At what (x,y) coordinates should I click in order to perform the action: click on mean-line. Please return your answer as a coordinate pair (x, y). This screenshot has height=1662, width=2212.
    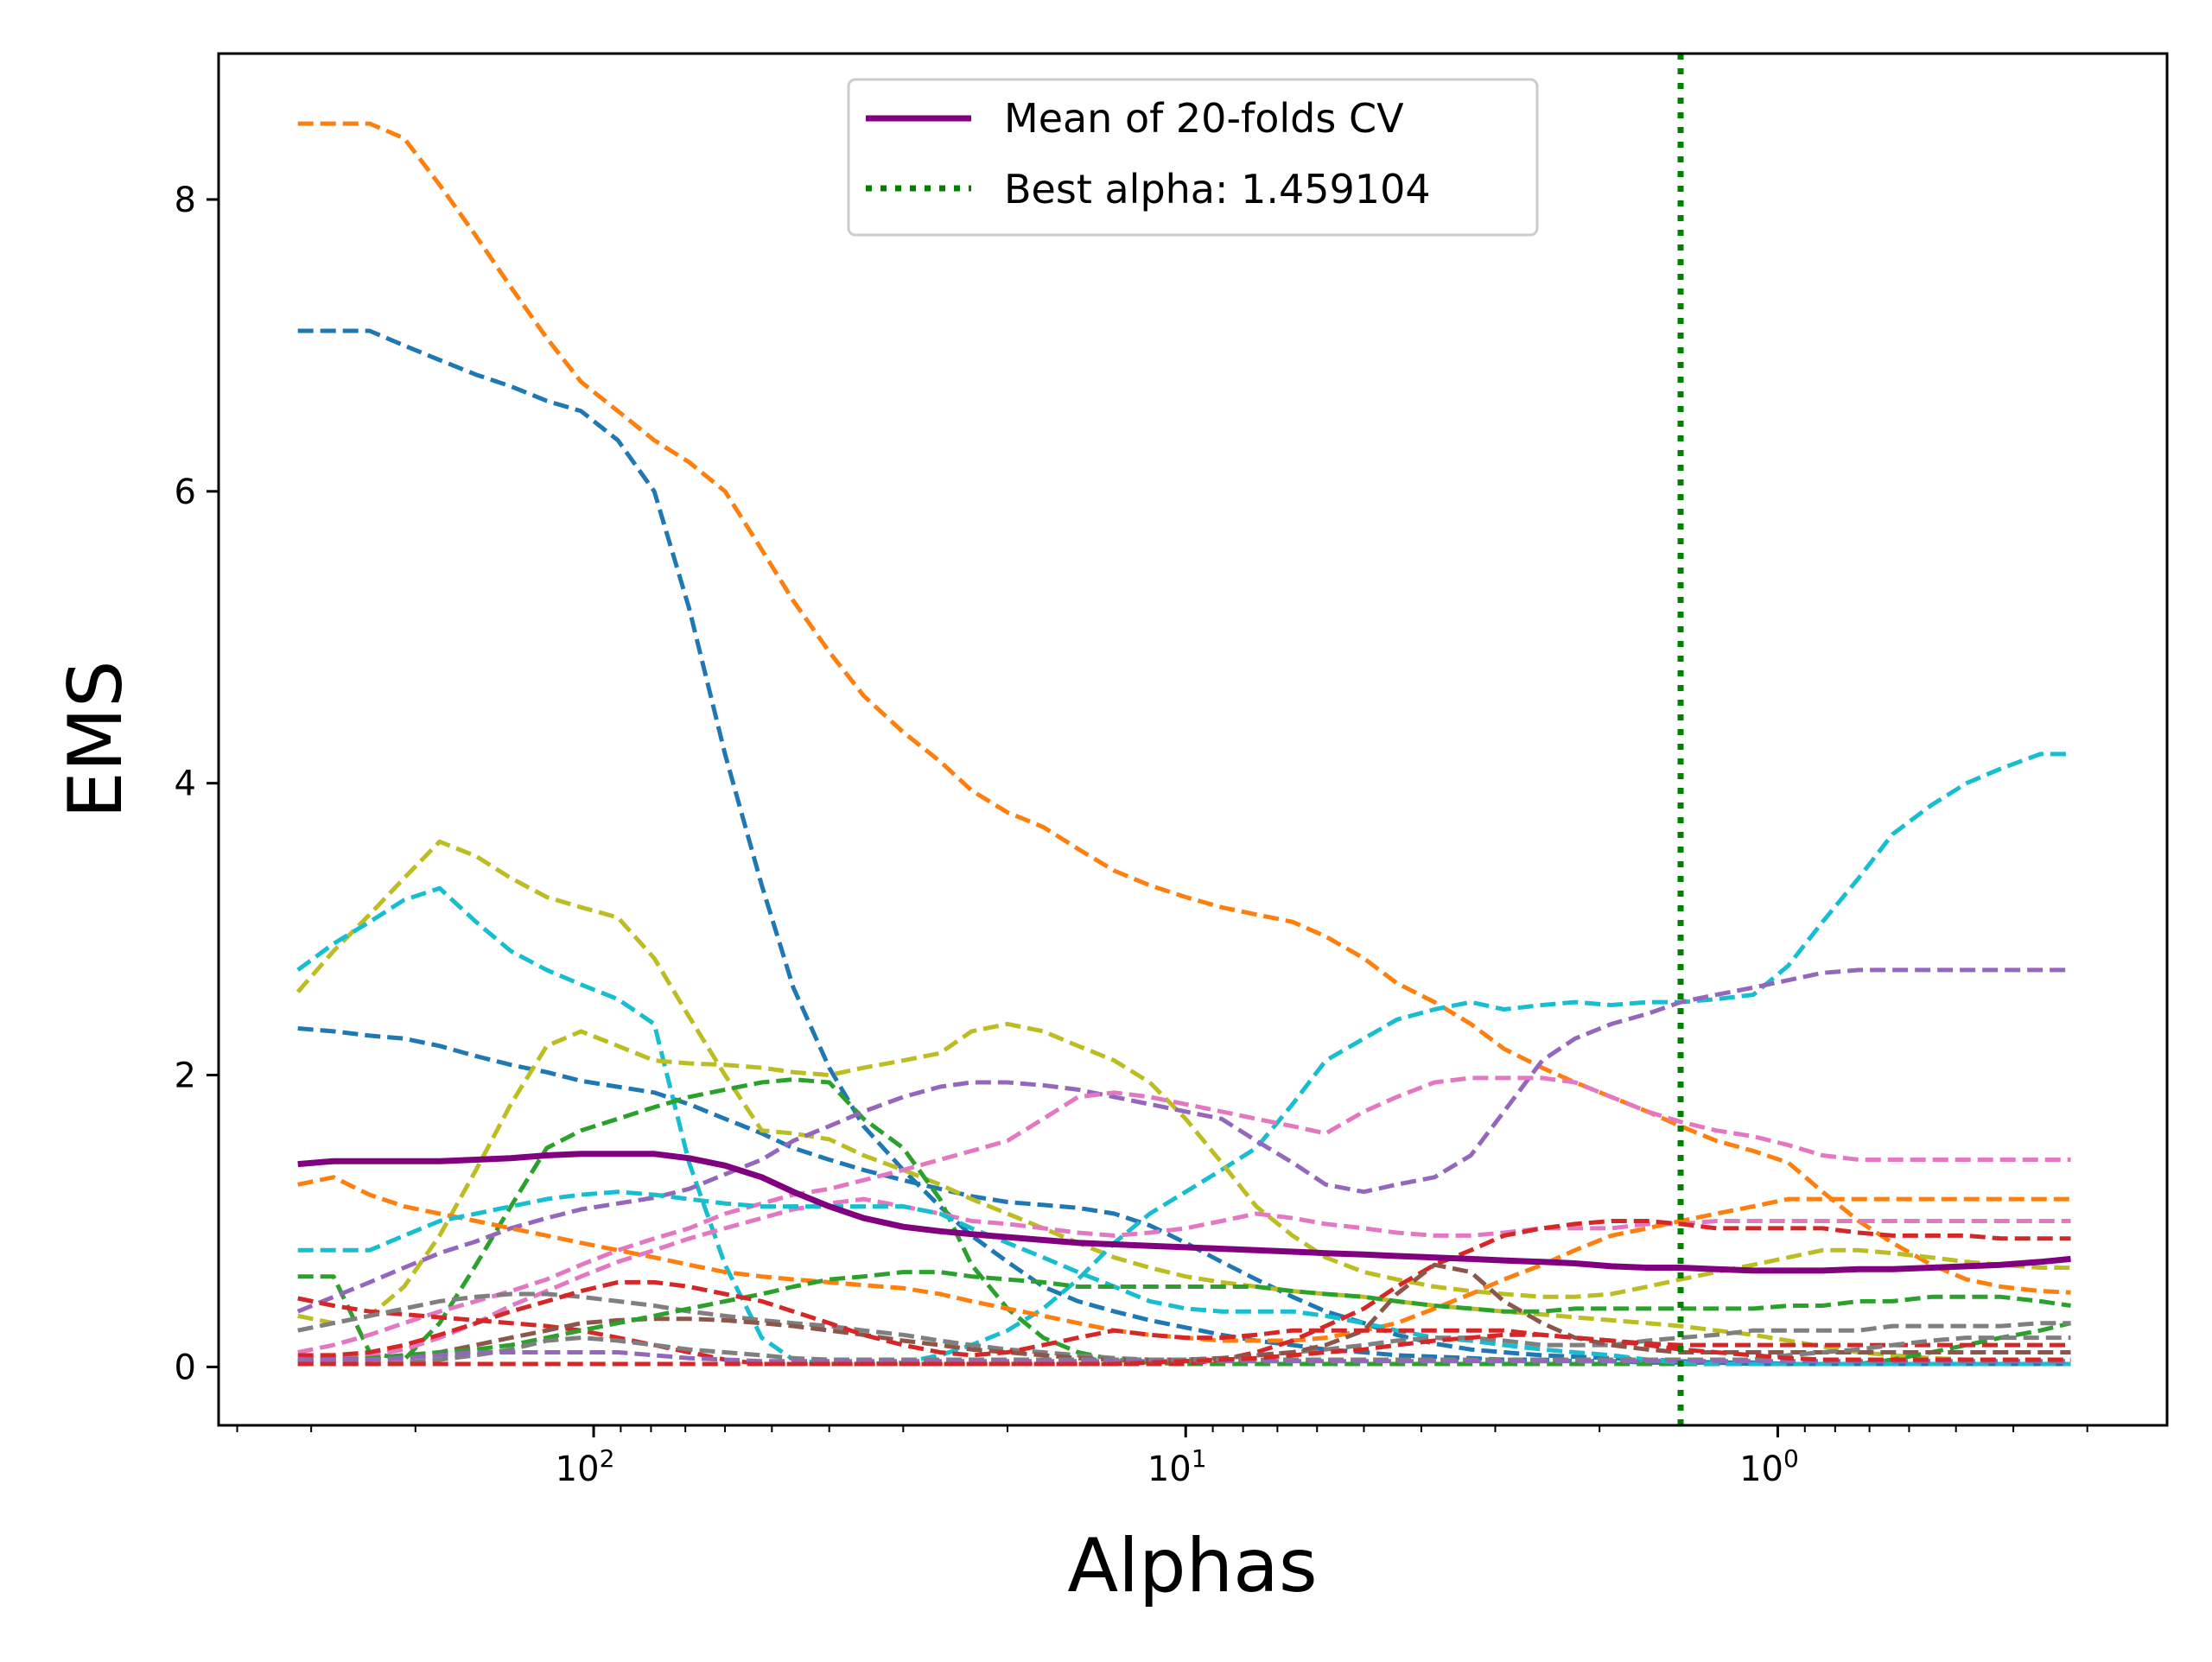
    Looking at the image, I should click on (1184, 1212).